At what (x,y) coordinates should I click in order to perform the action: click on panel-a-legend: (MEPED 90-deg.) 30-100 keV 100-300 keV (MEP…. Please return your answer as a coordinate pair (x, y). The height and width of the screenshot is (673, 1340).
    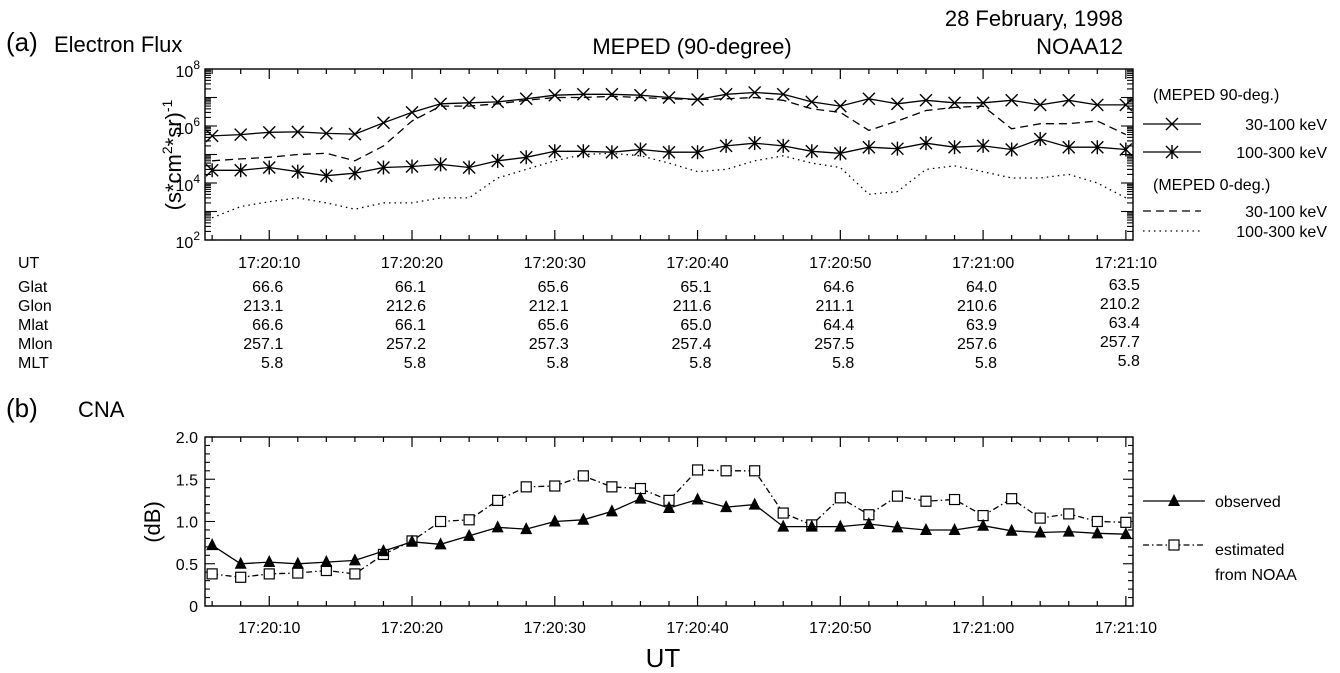
    Looking at the image, I should click on (1235, 164).